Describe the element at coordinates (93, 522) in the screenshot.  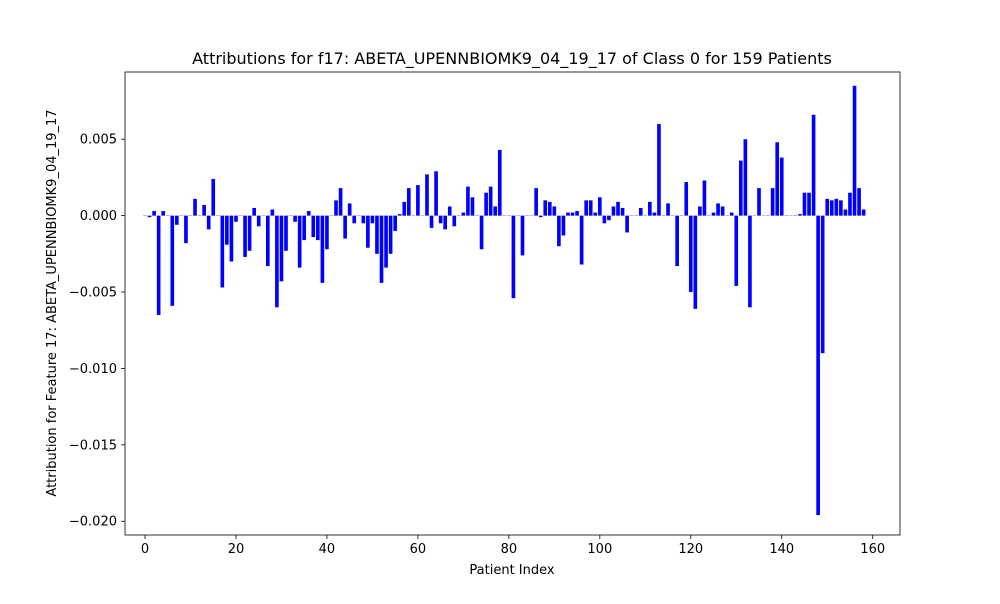
I see `y-tick-label: −0.020` at that location.